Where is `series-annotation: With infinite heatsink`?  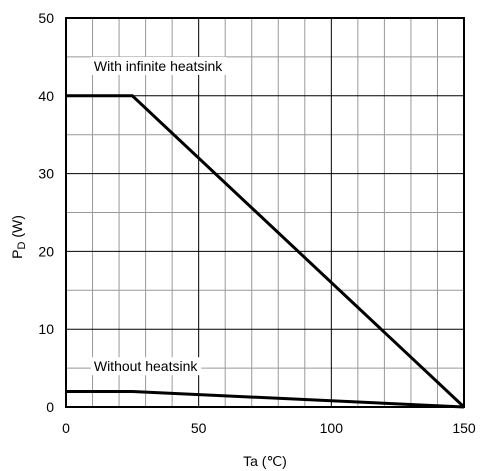 series-annotation: With infinite heatsink is located at coordinates (158, 66).